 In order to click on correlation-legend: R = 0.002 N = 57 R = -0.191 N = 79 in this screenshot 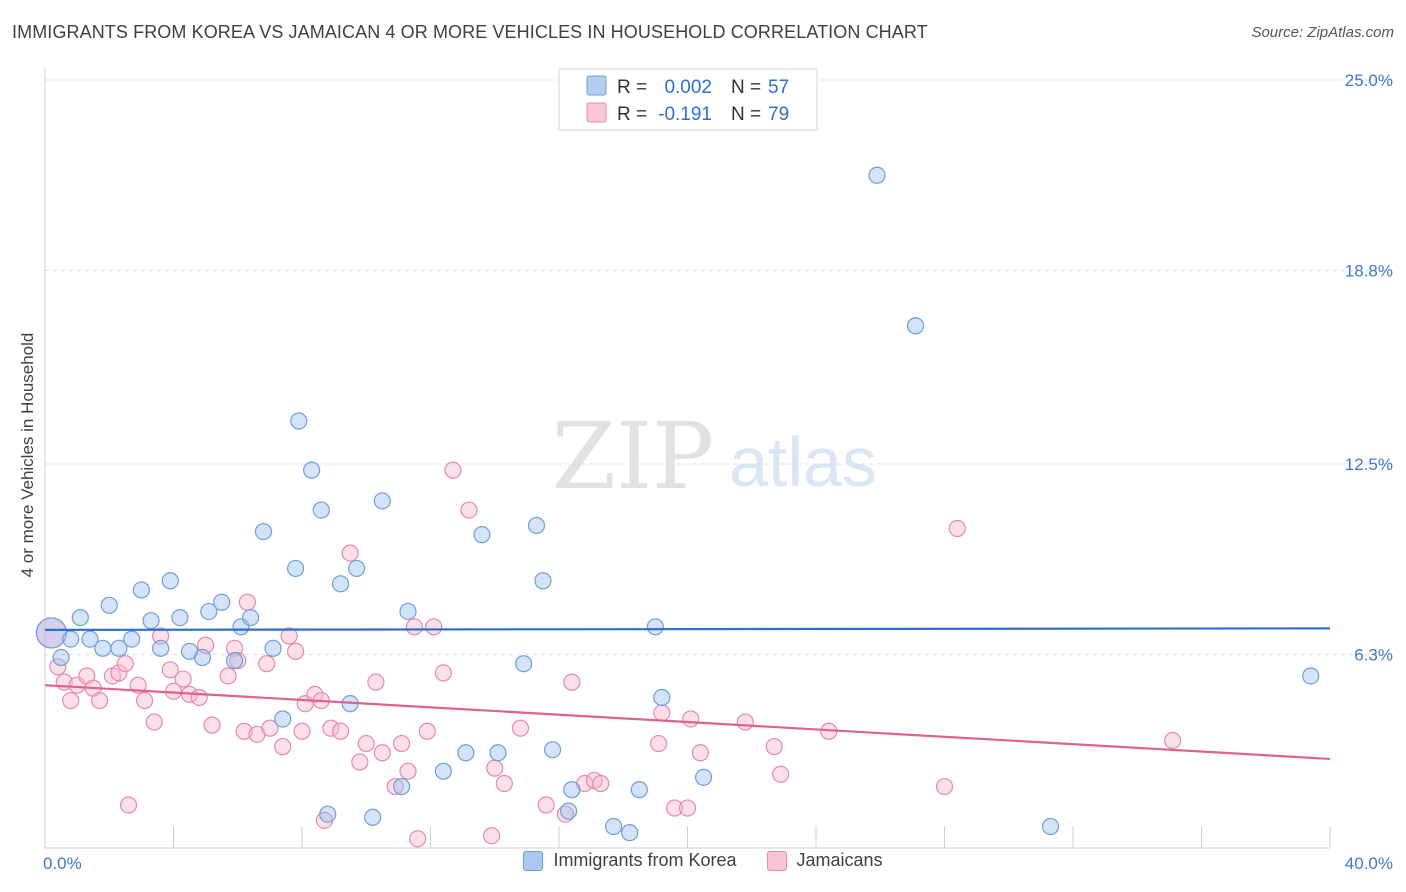, I will do `click(688, 99)`.